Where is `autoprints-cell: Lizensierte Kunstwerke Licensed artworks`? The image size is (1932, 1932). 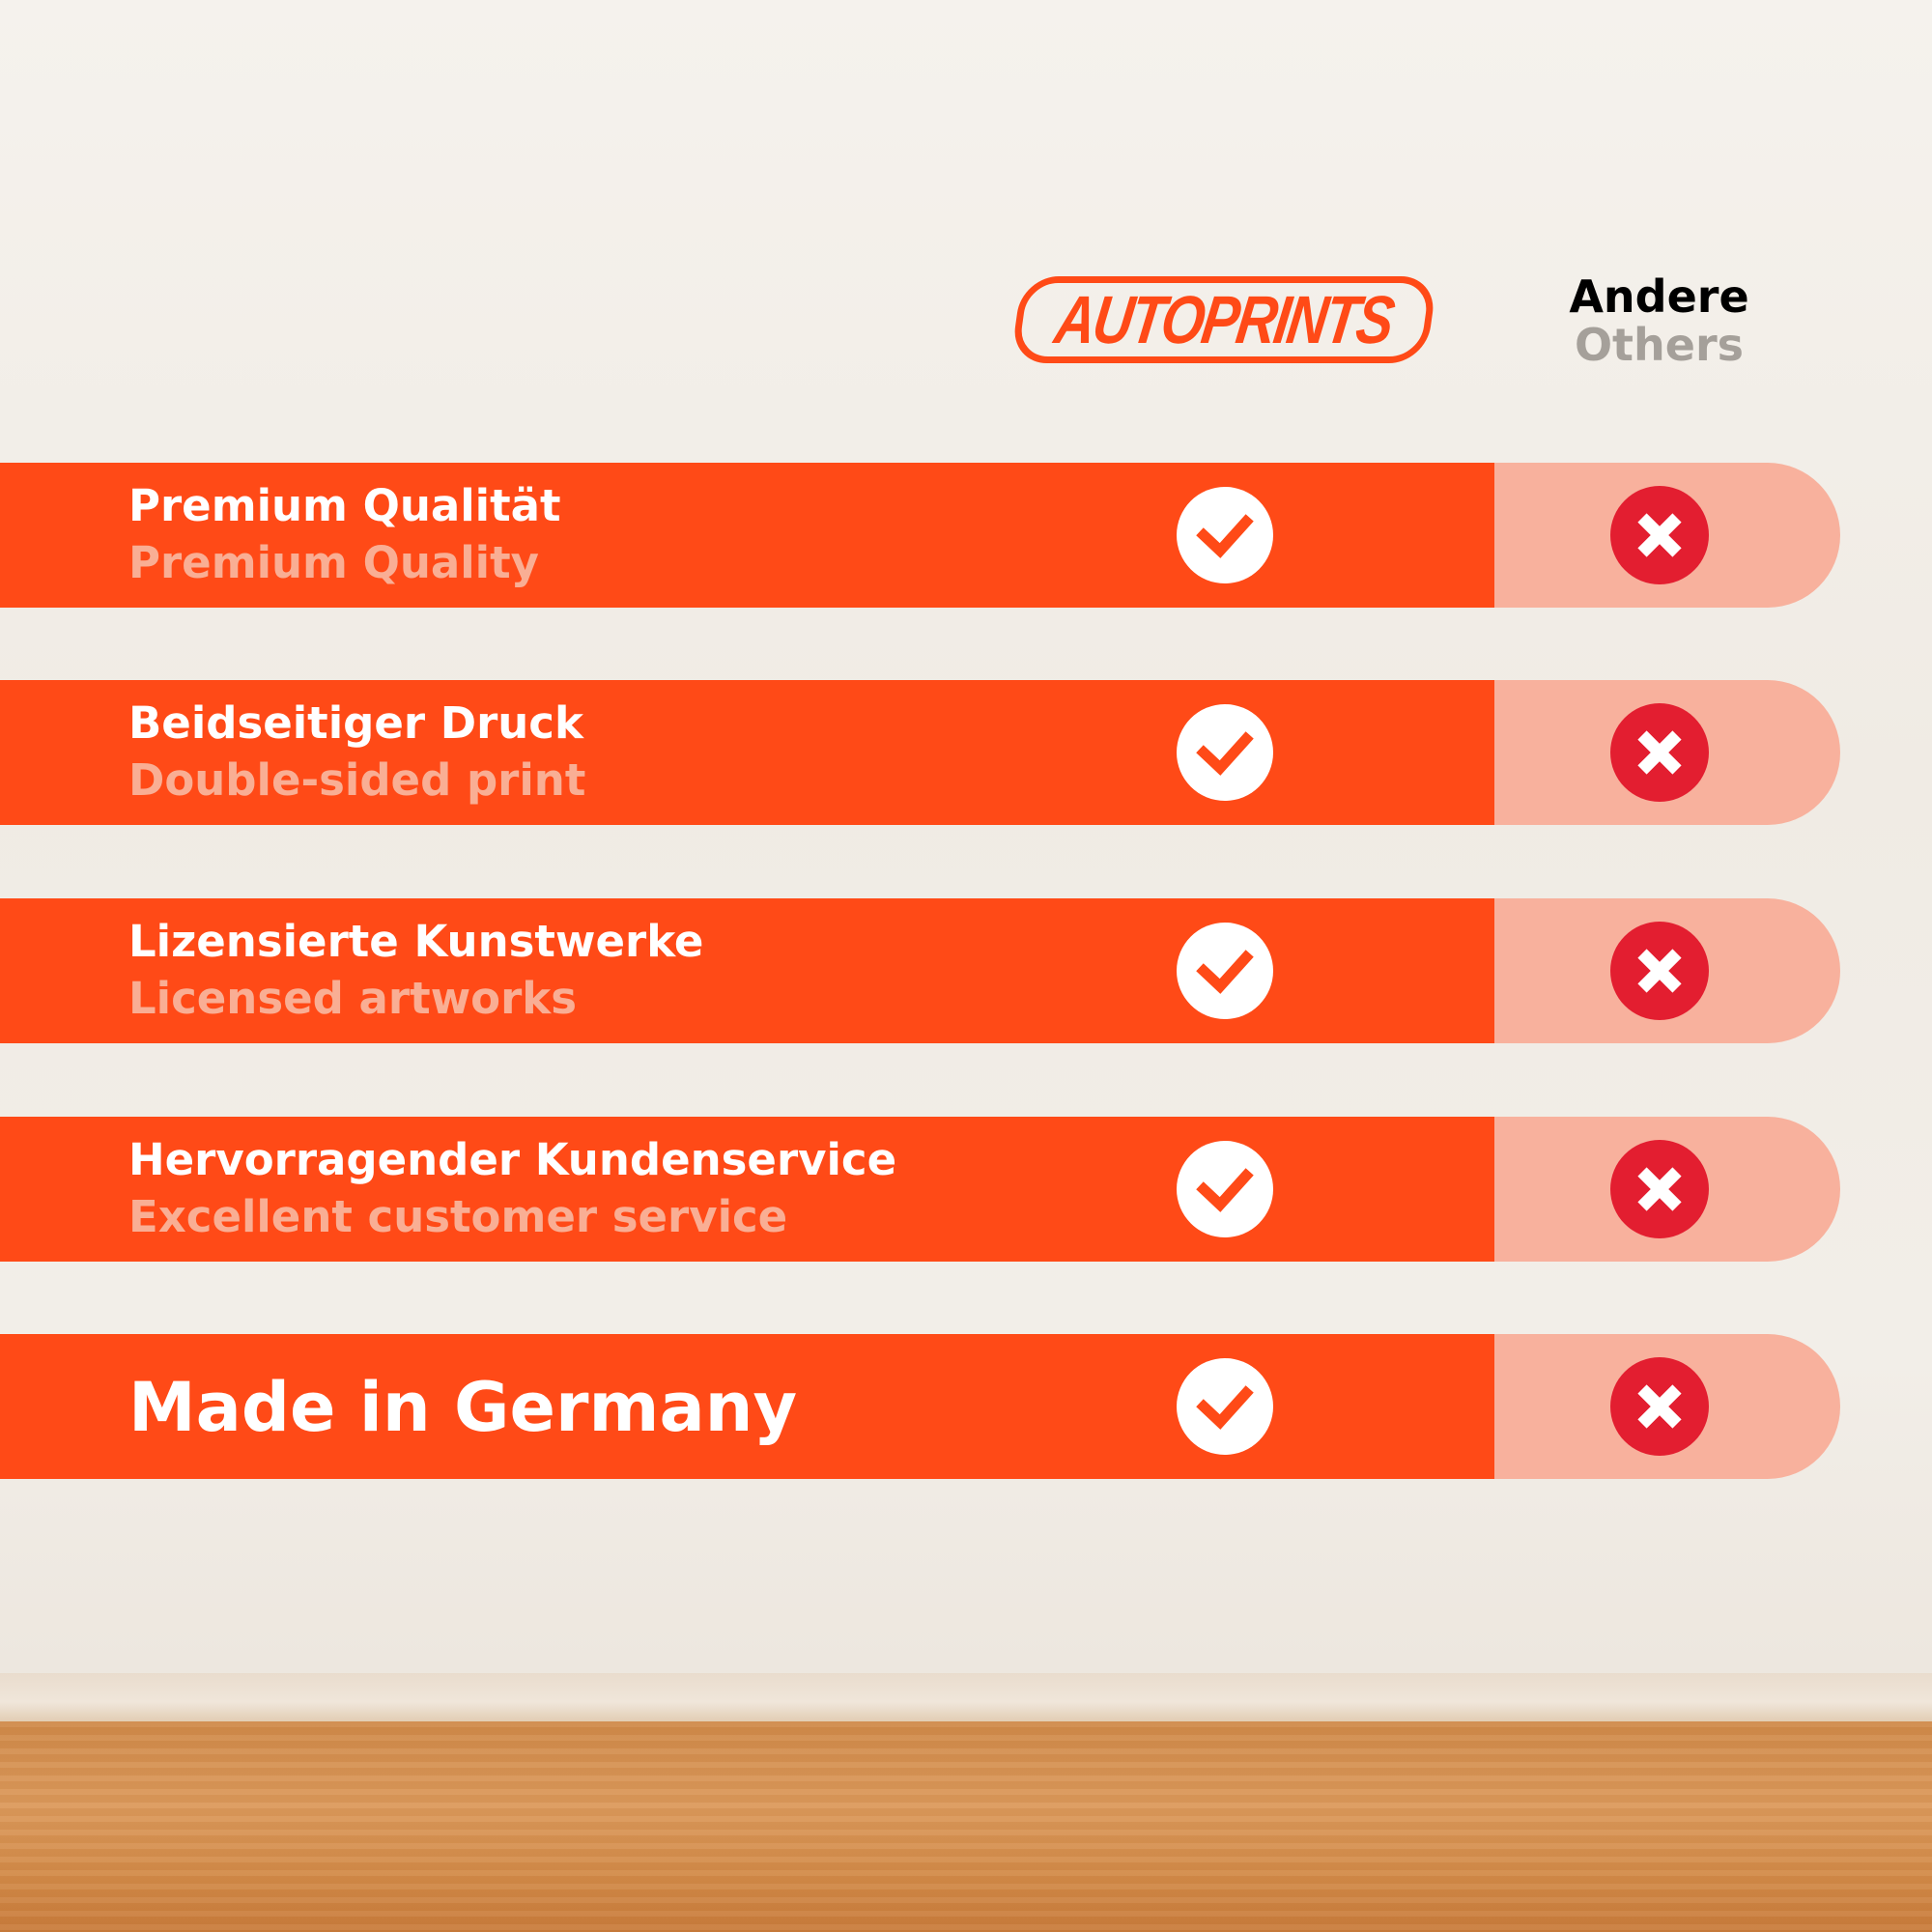 autoprints-cell: Lizensierte Kunstwerke Licensed artworks is located at coordinates (747, 970).